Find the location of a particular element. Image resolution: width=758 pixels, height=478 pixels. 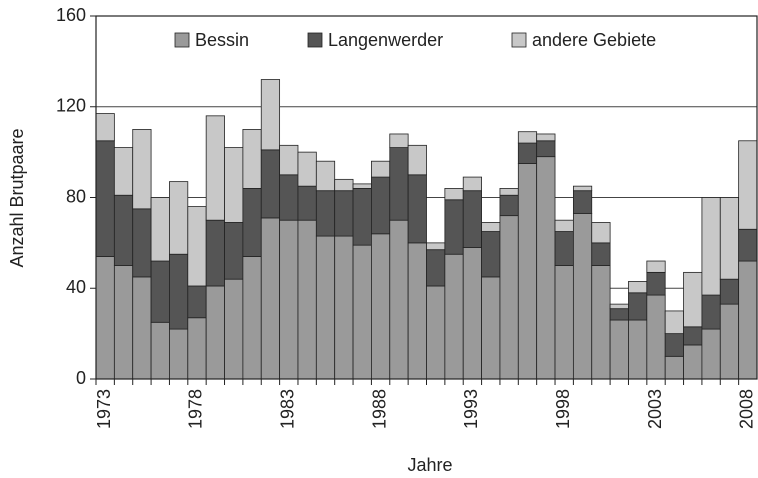

x-tick-label: 1993 is located at coordinates (471, 409).